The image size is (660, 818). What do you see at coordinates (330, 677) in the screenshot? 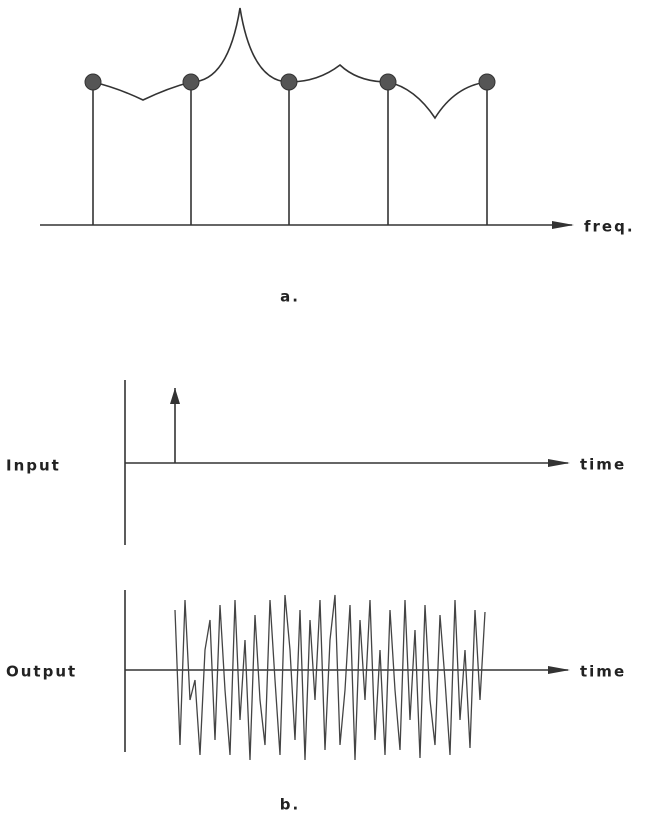
I see `impulse-response` at bounding box center [330, 677].